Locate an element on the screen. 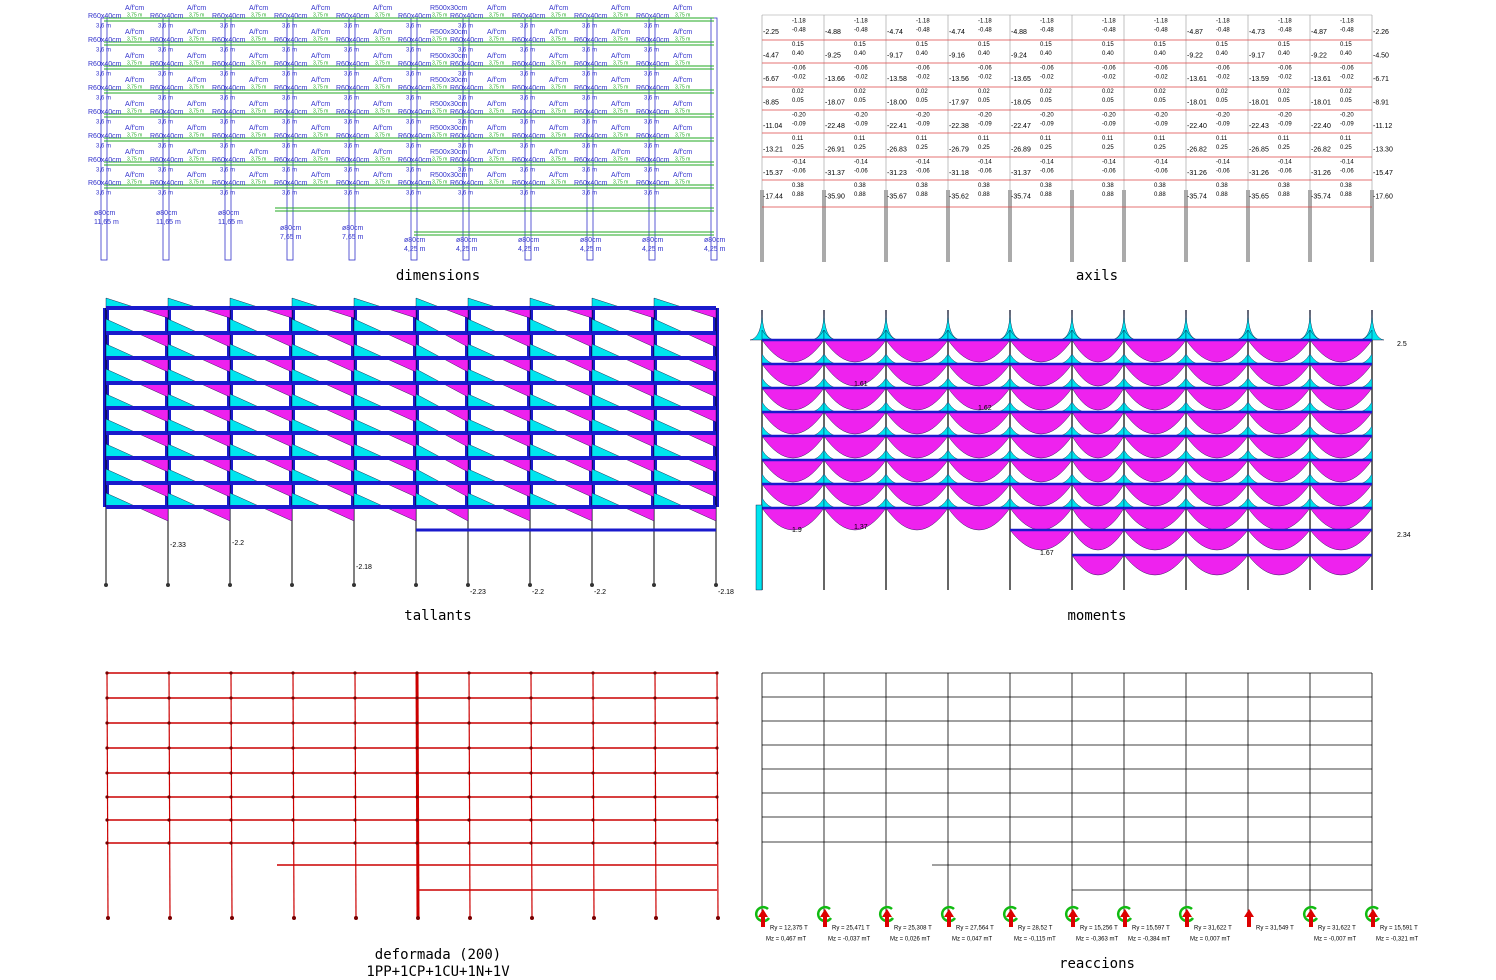  caption: axils is located at coordinates (1097, 276).